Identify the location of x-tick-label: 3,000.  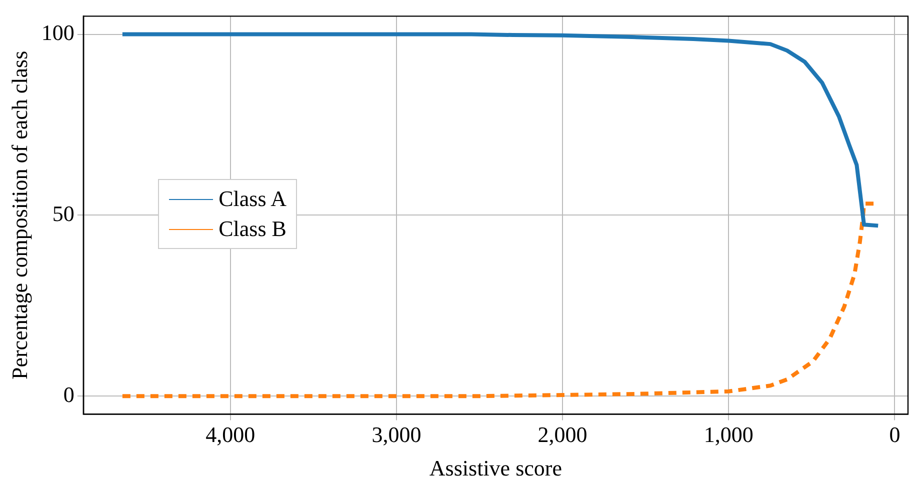
(397, 435).